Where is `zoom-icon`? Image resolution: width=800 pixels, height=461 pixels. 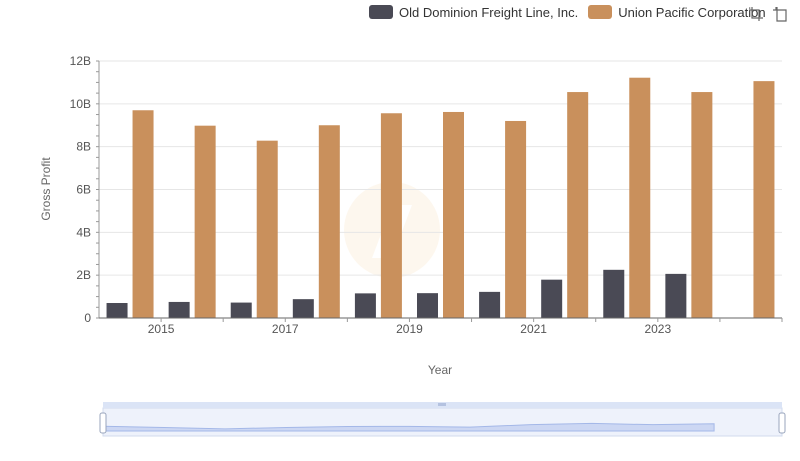 zoom-icon is located at coordinates (756, 14).